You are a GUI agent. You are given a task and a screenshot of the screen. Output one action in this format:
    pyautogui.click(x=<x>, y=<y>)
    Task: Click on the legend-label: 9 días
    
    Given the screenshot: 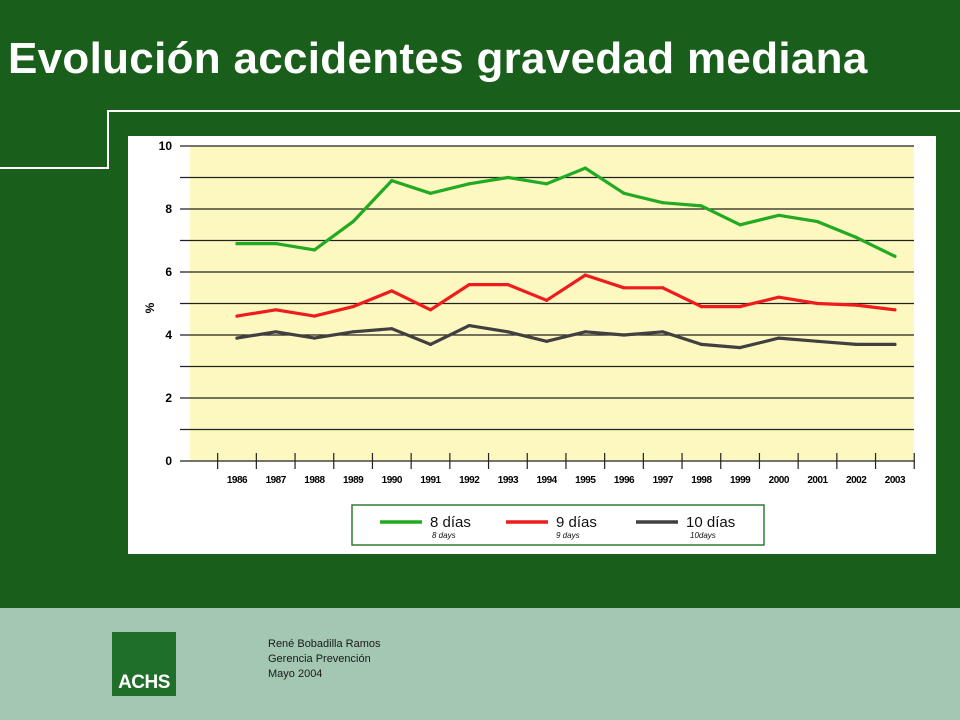 What is the action you would take?
    pyautogui.click(x=576, y=522)
    